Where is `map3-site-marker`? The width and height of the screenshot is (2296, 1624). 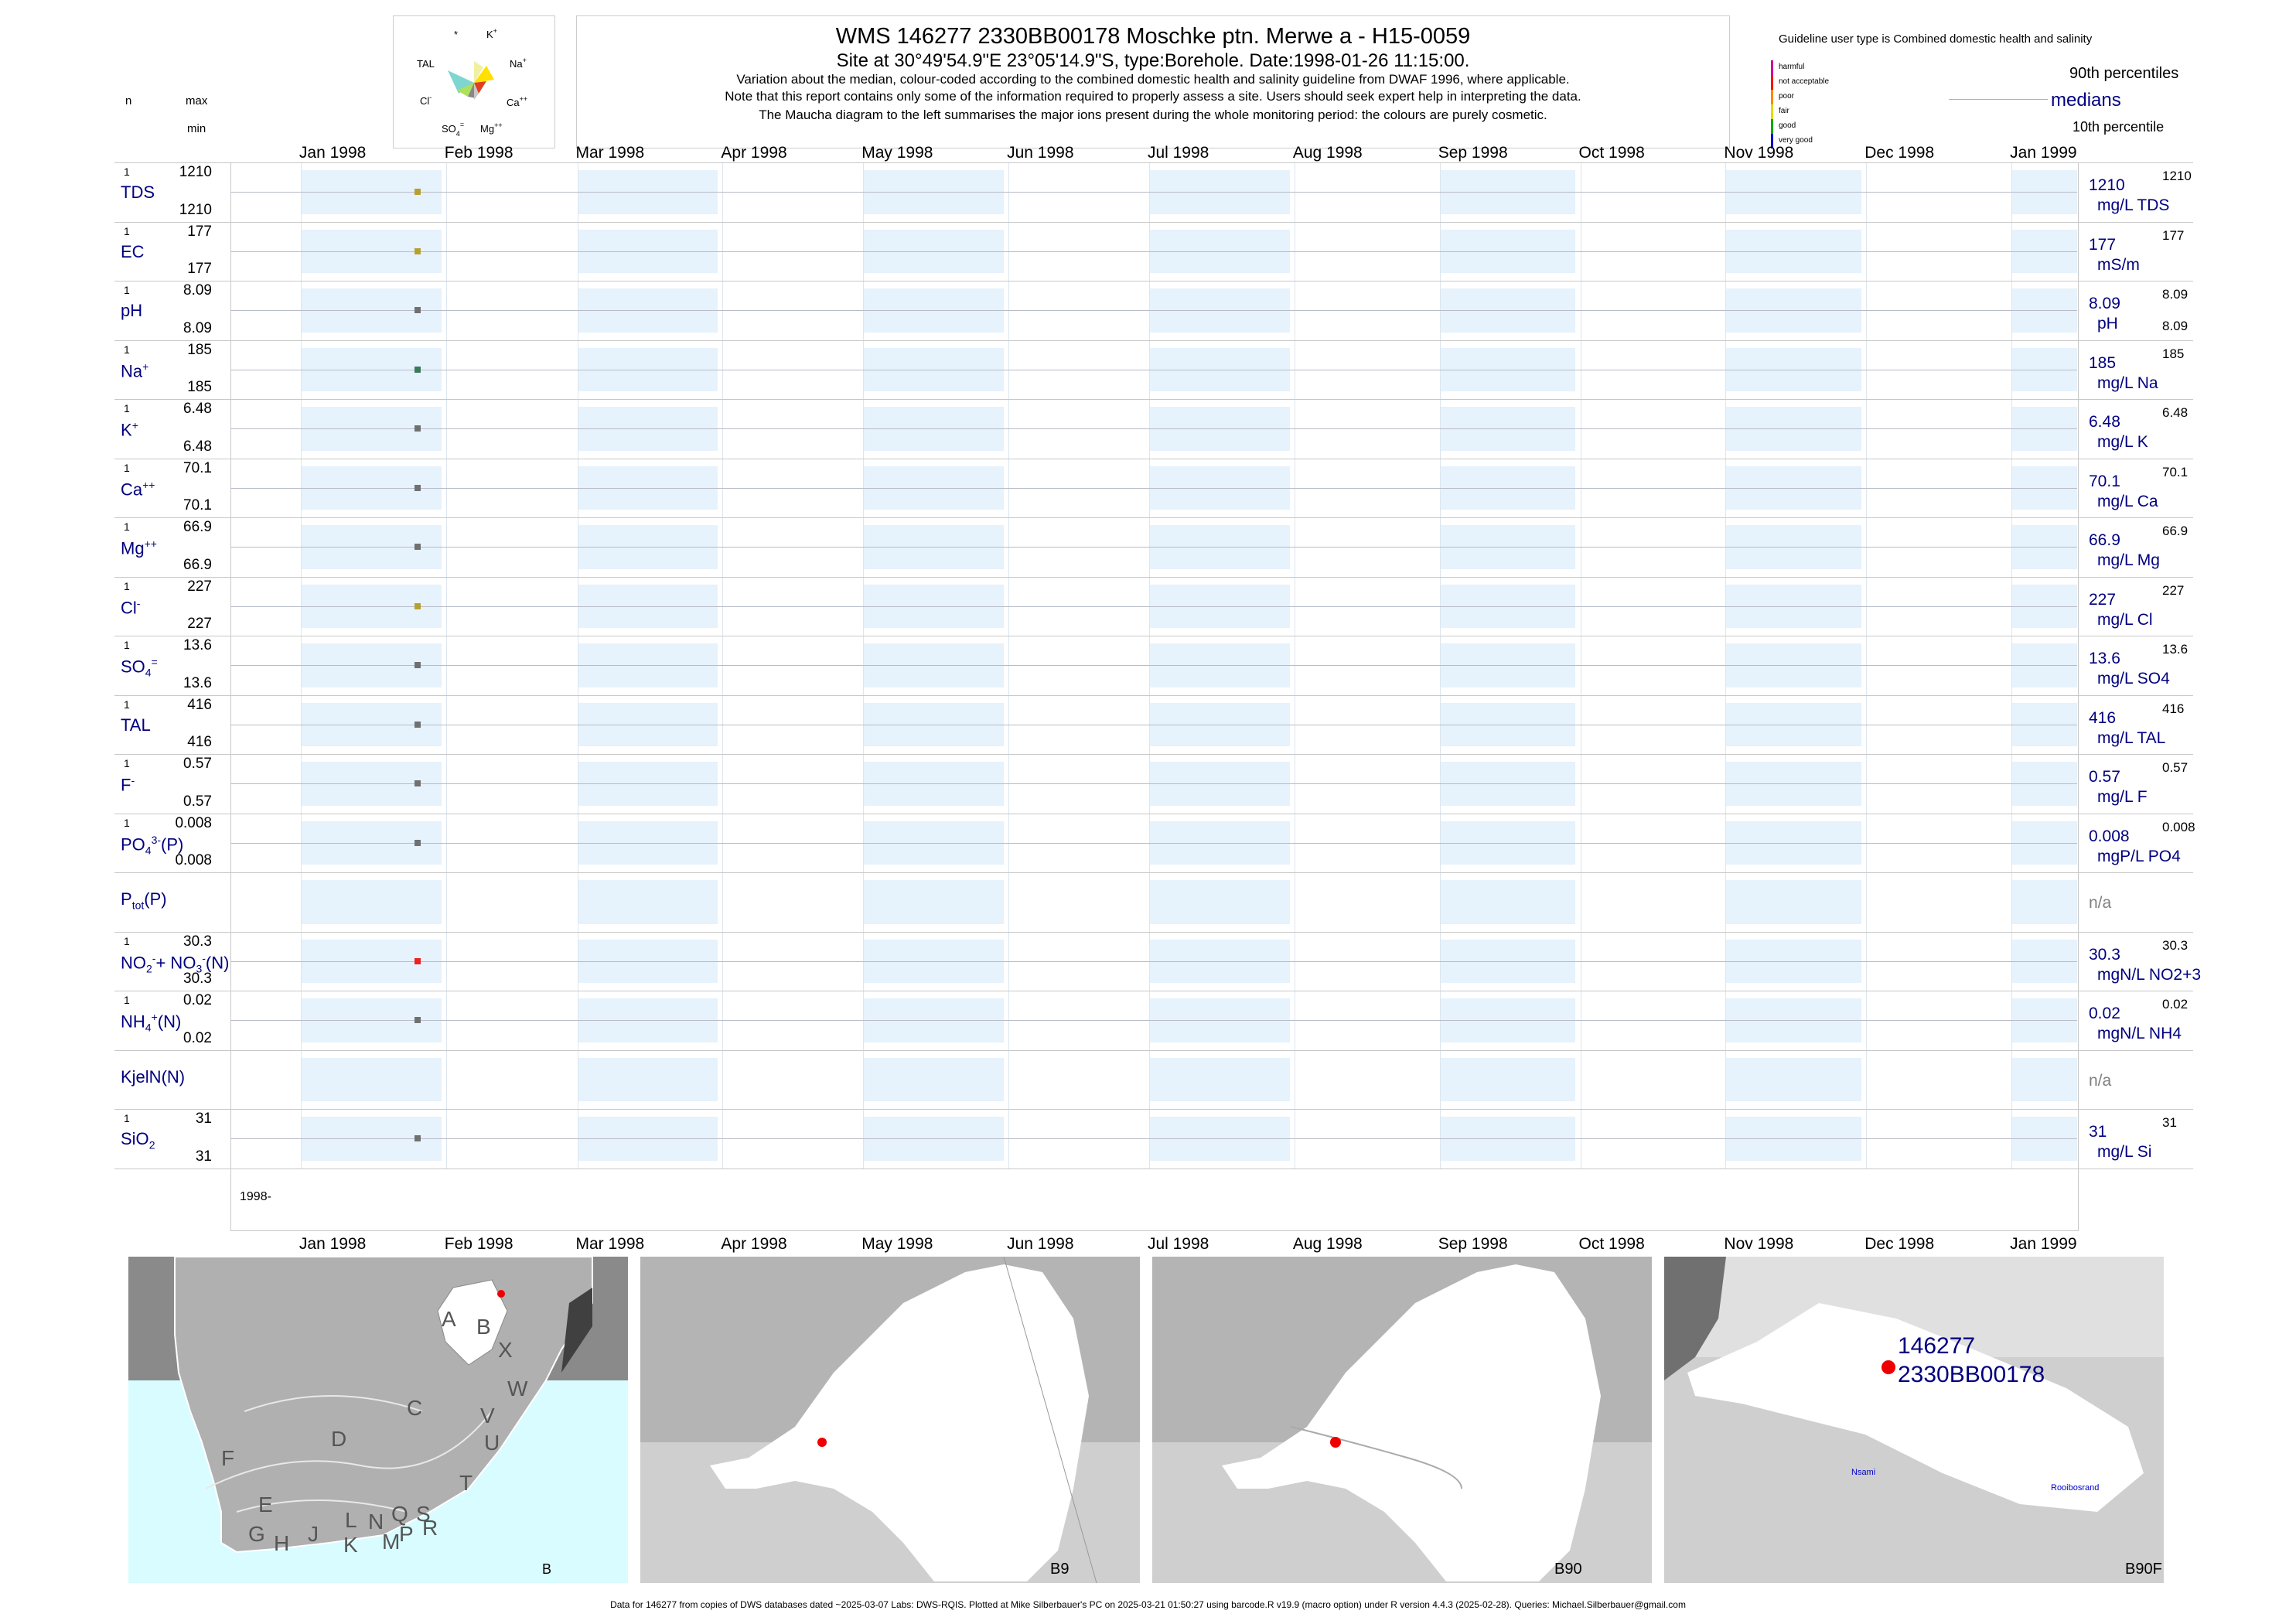
map3-site-marker is located at coordinates (1335, 1442).